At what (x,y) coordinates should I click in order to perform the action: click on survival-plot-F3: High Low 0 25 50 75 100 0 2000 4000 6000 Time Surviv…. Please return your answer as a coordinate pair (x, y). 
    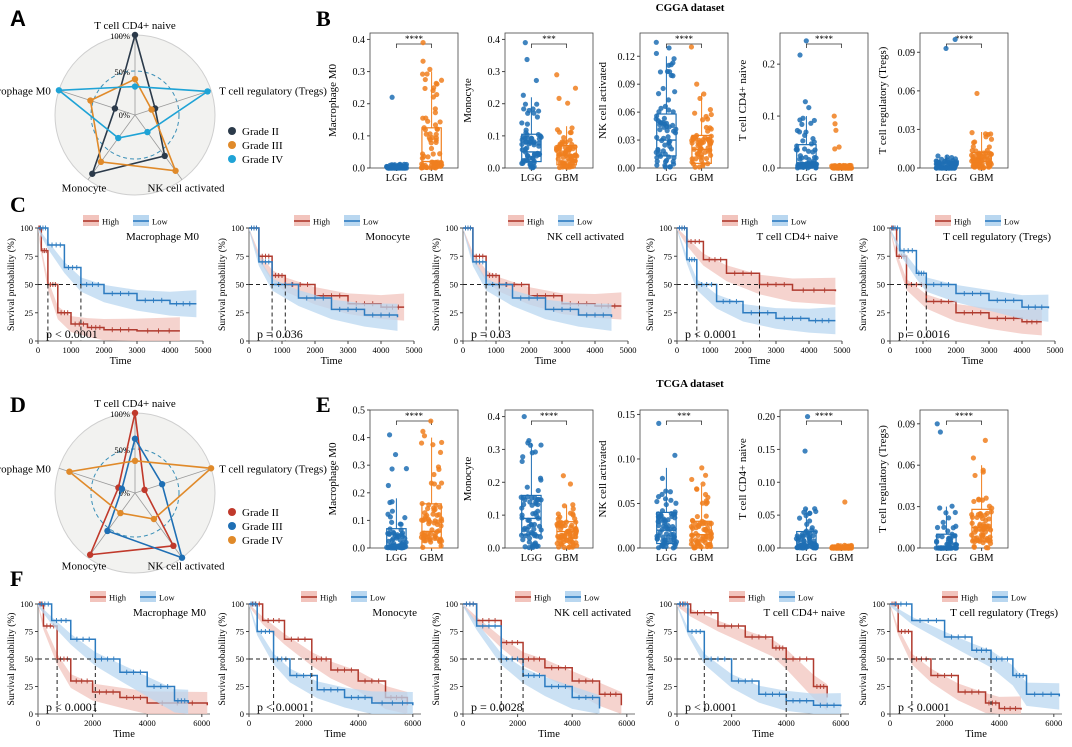
    Looking at the image, I should click on (533, 665).